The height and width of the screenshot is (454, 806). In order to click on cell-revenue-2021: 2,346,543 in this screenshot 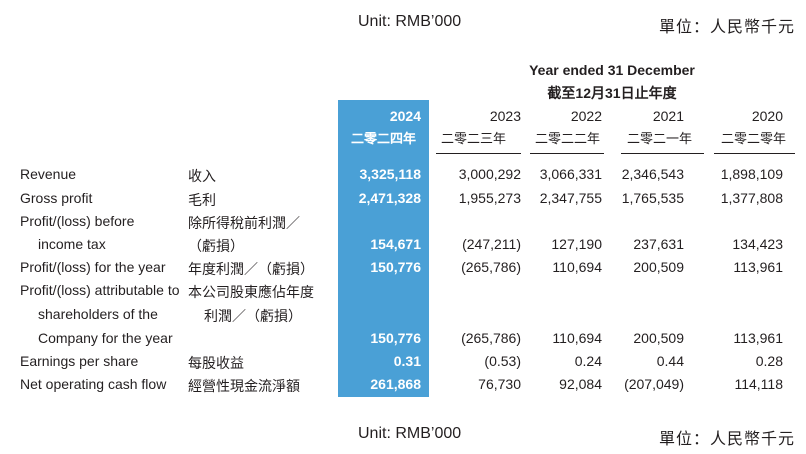, I will do `click(652, 174)`.